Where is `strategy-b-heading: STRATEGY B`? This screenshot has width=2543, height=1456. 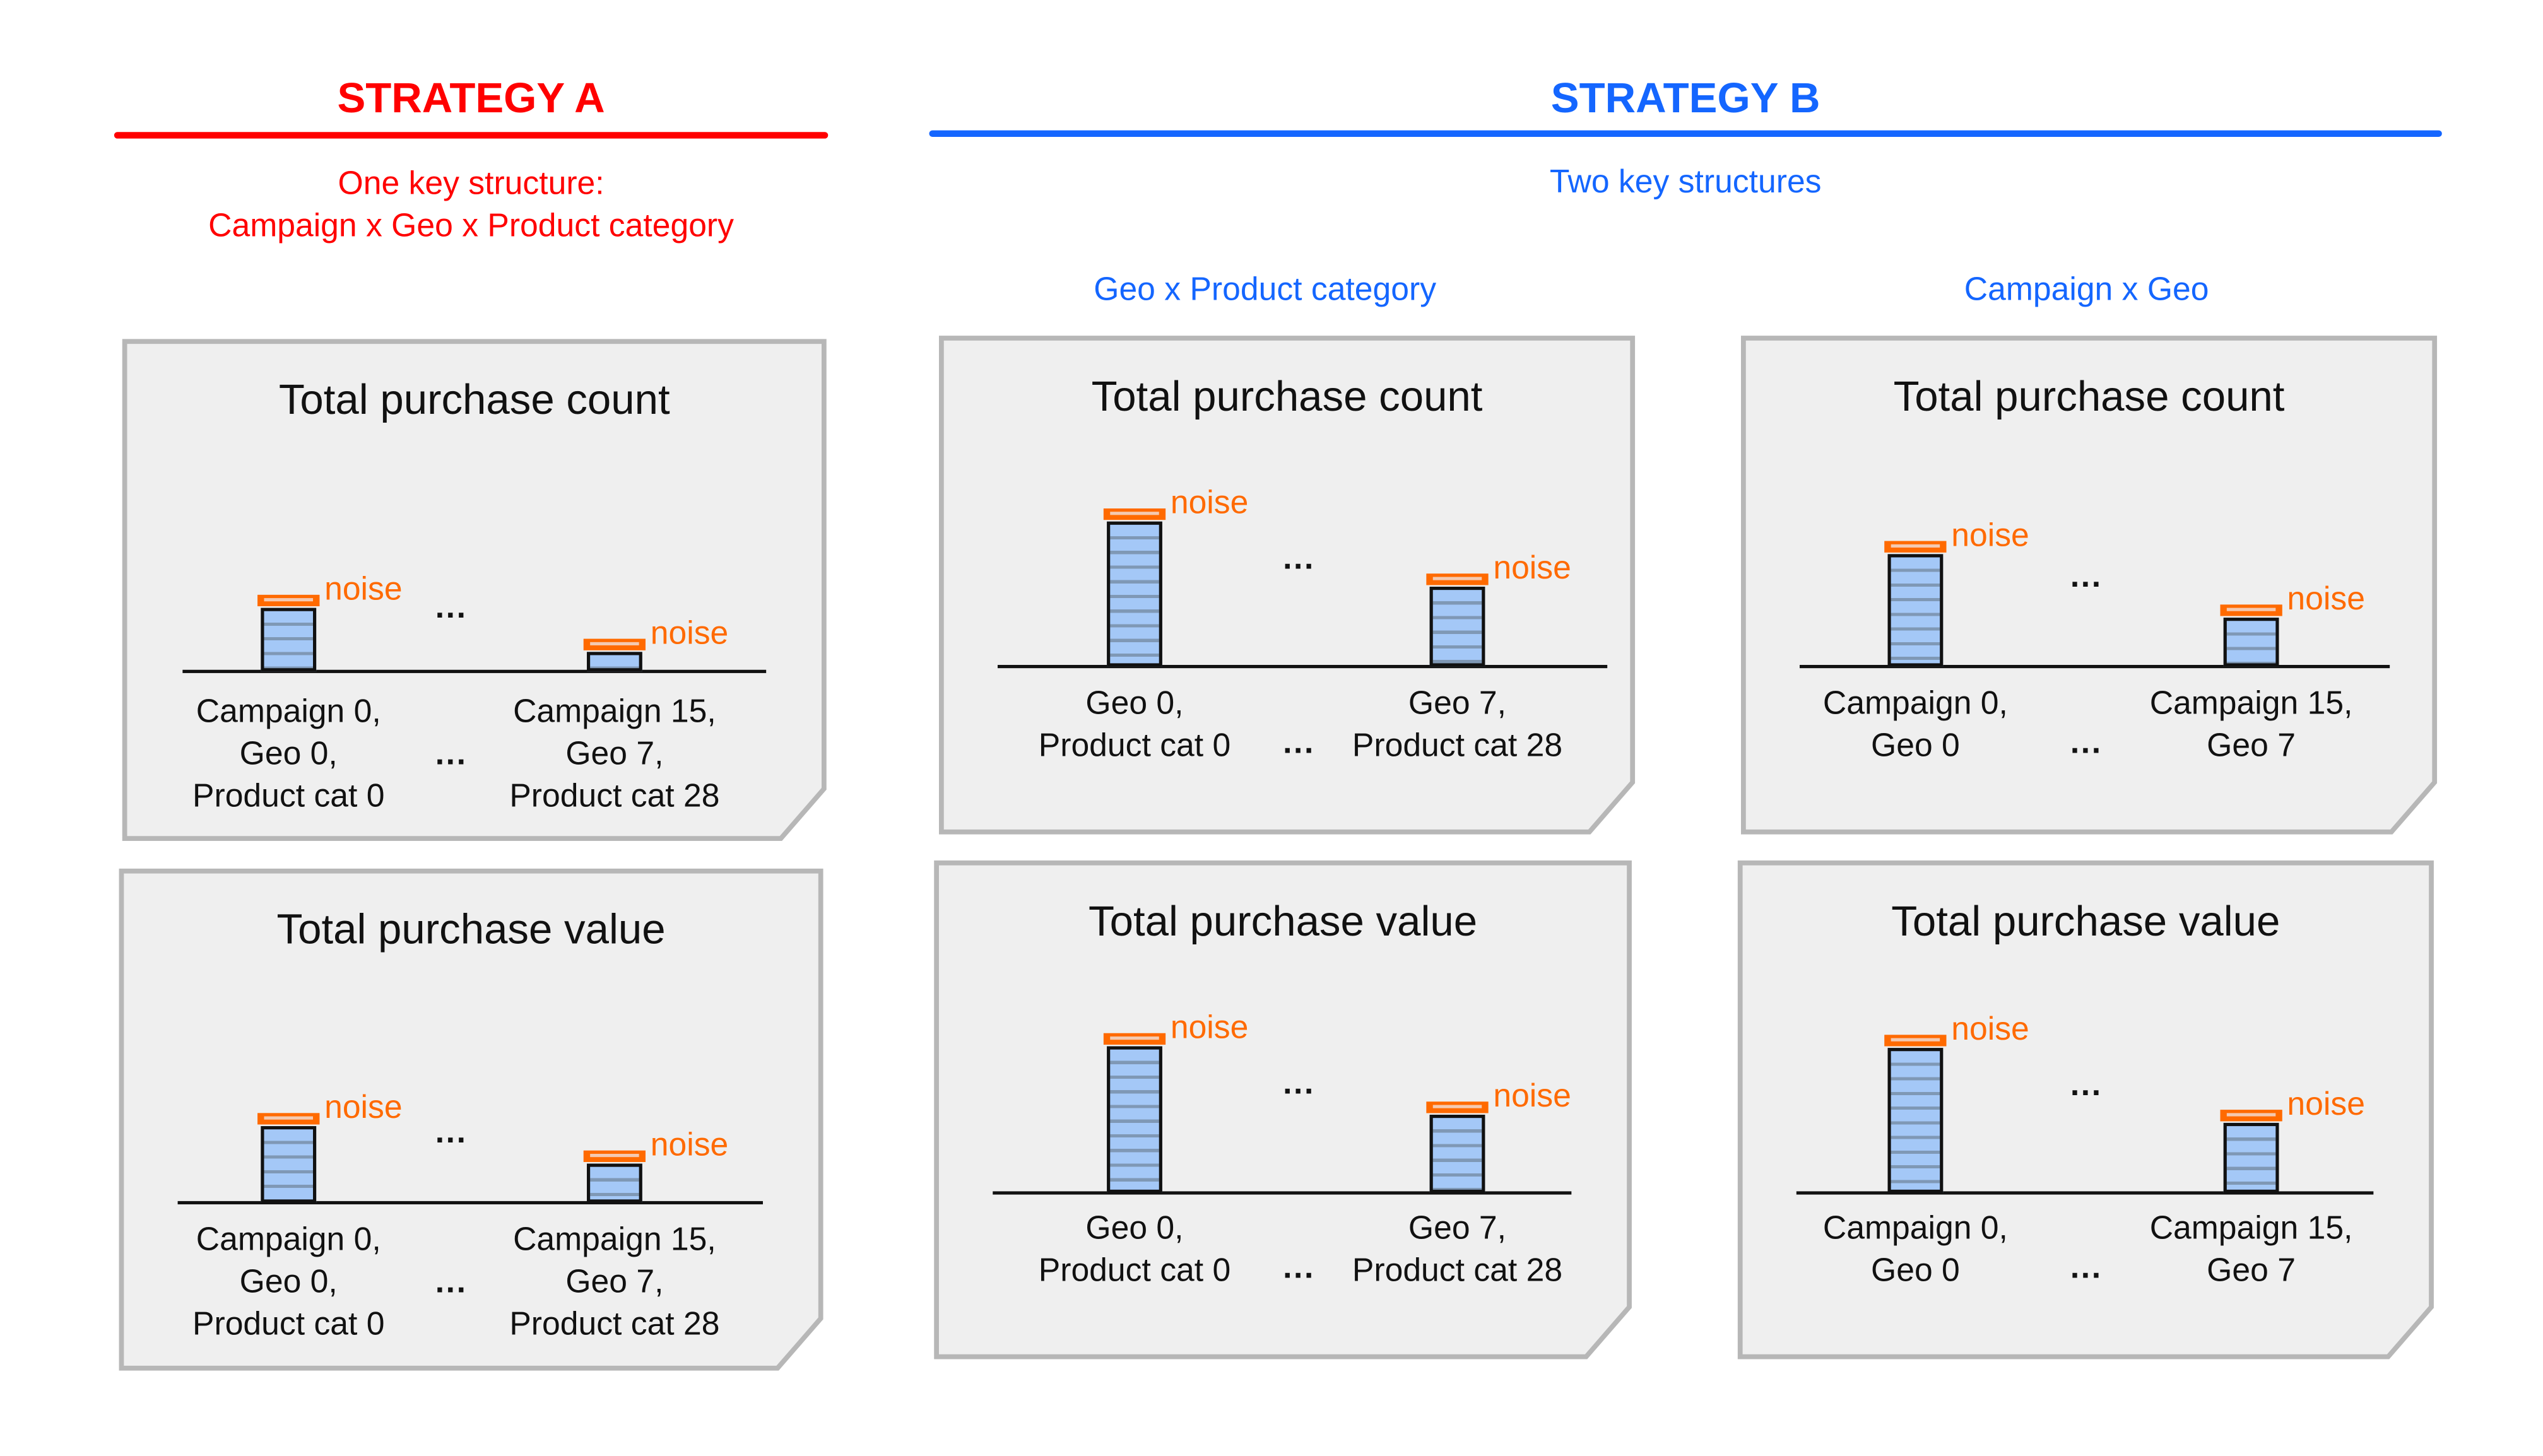 strategy-b-heading: STRATEGY B is located at coordinates (1685, 97).